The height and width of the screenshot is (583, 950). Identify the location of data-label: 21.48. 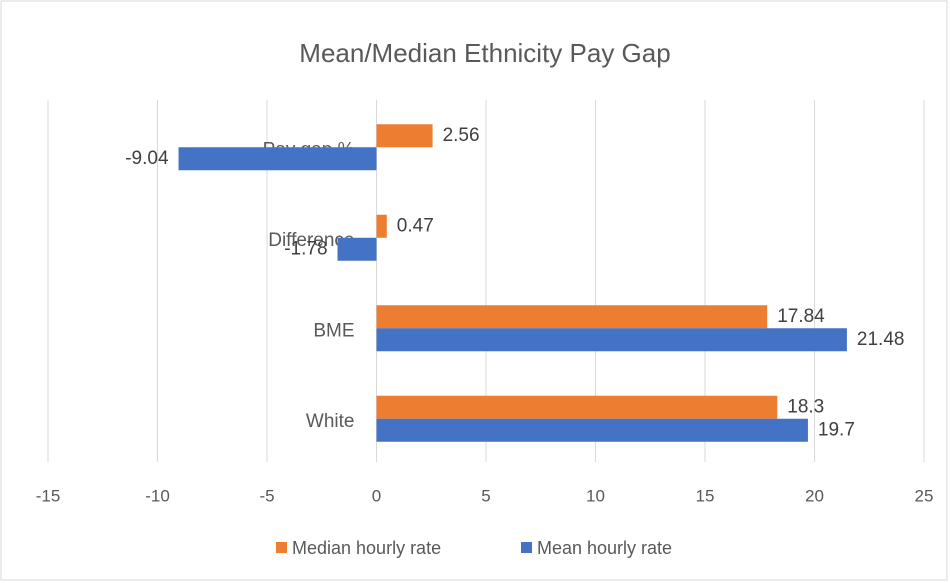
(881, 339).